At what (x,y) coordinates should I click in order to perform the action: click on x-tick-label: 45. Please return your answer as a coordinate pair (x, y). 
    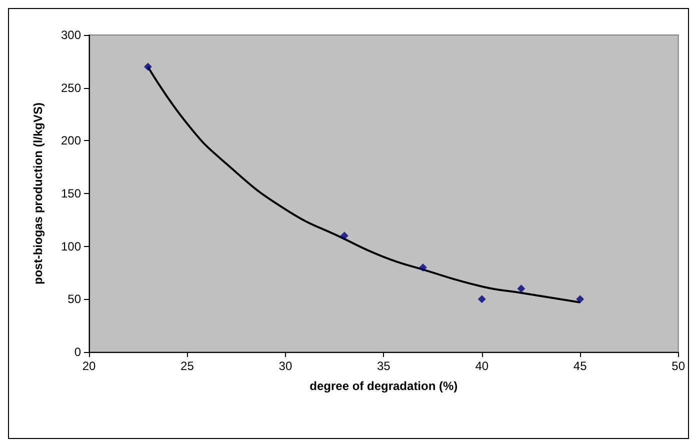
    Looking at the image, I should click on (580, 366).